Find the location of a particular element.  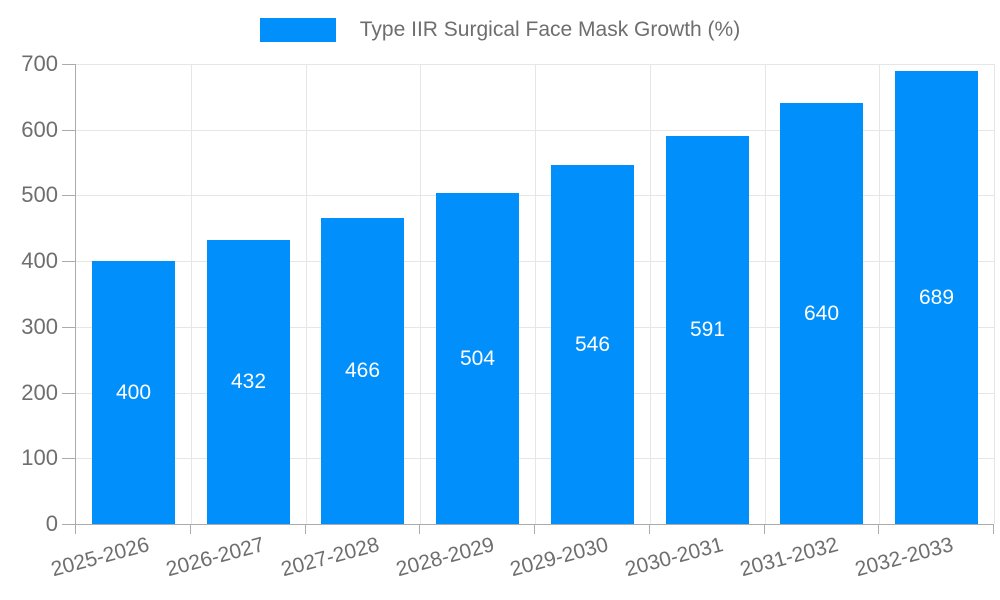

bar: 504 is located at coordinates (477, 358).